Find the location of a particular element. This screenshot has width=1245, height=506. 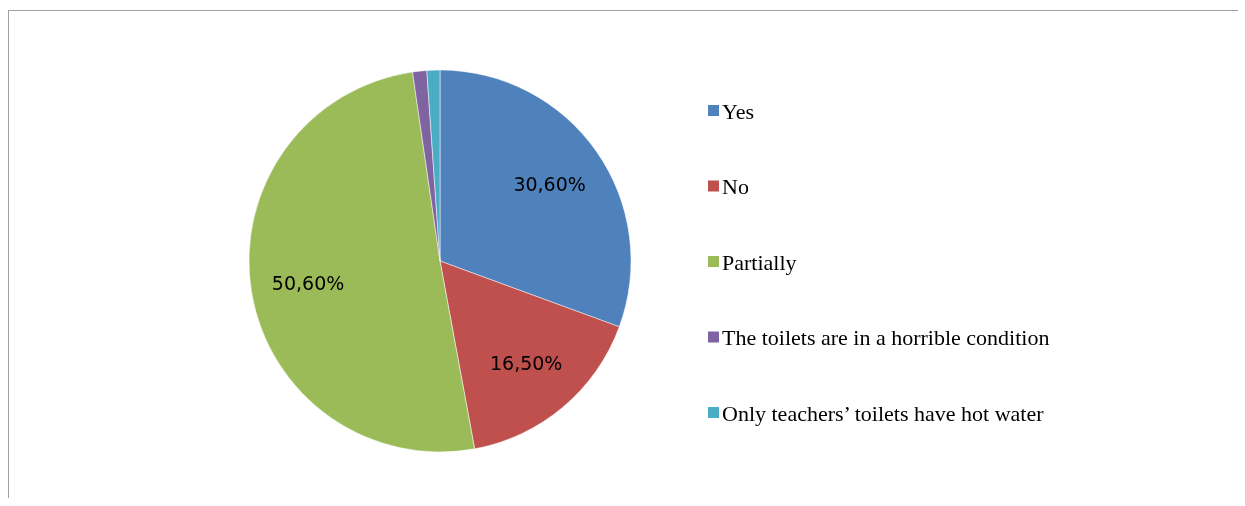

data-label: 30,60% is located at coordinates (549, 184).